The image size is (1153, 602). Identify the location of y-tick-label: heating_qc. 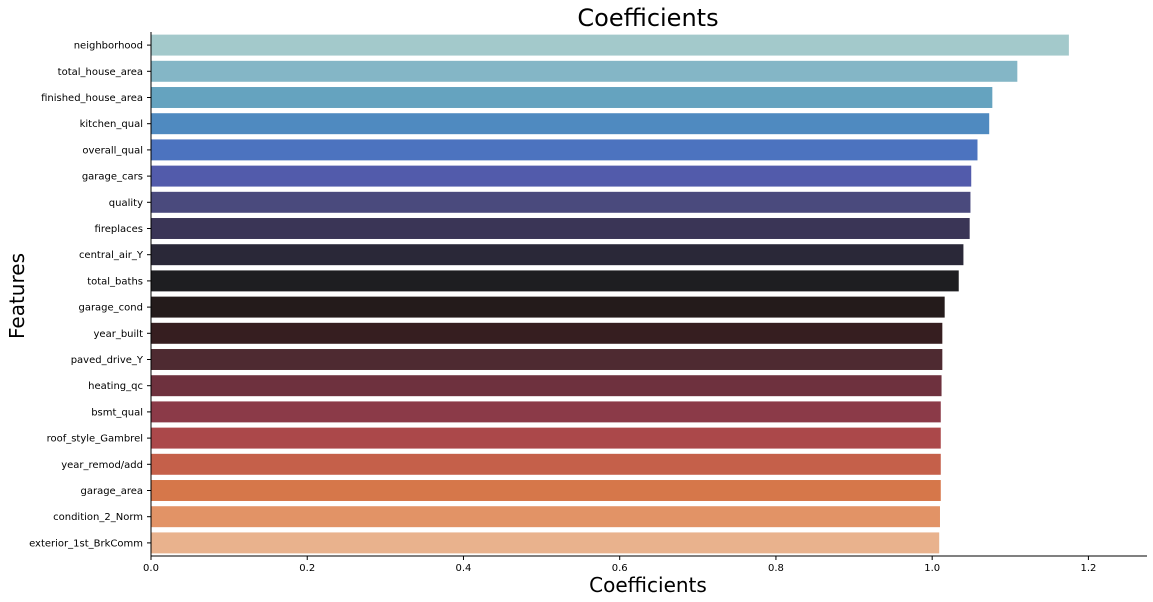
(115, 386).